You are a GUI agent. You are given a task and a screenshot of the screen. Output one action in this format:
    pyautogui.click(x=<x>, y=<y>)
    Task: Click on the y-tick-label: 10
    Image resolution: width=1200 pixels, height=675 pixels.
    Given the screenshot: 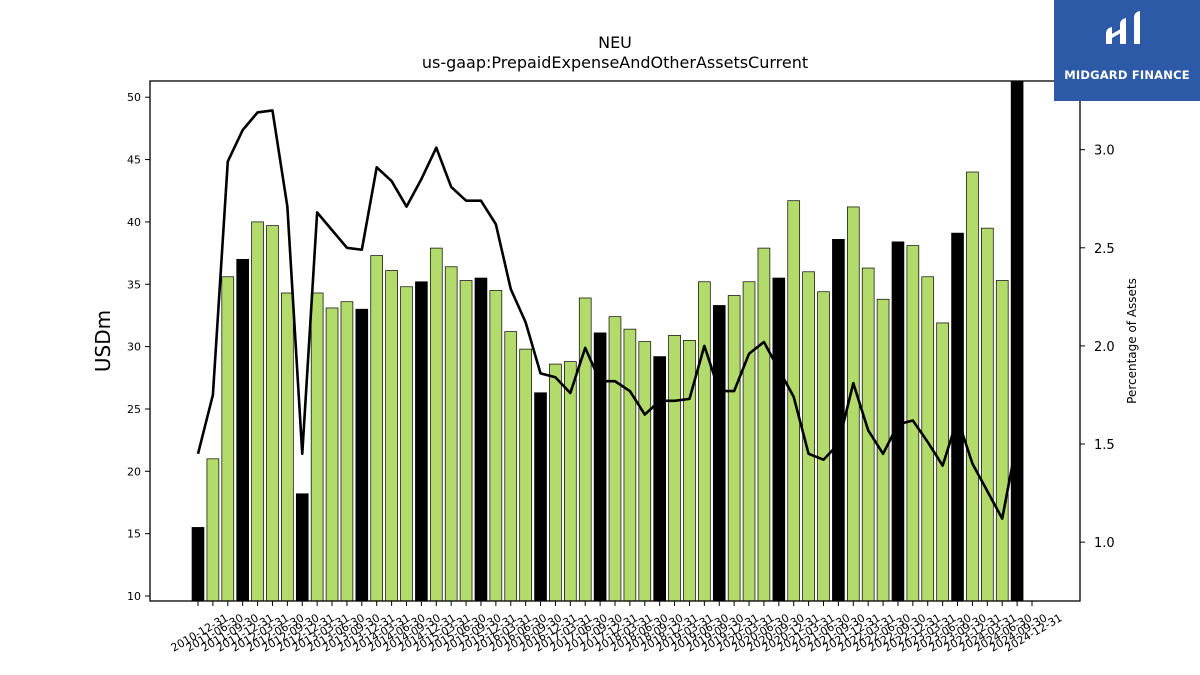 What is the action you would take?
    pyautogui.click(x=134, y=596)
    